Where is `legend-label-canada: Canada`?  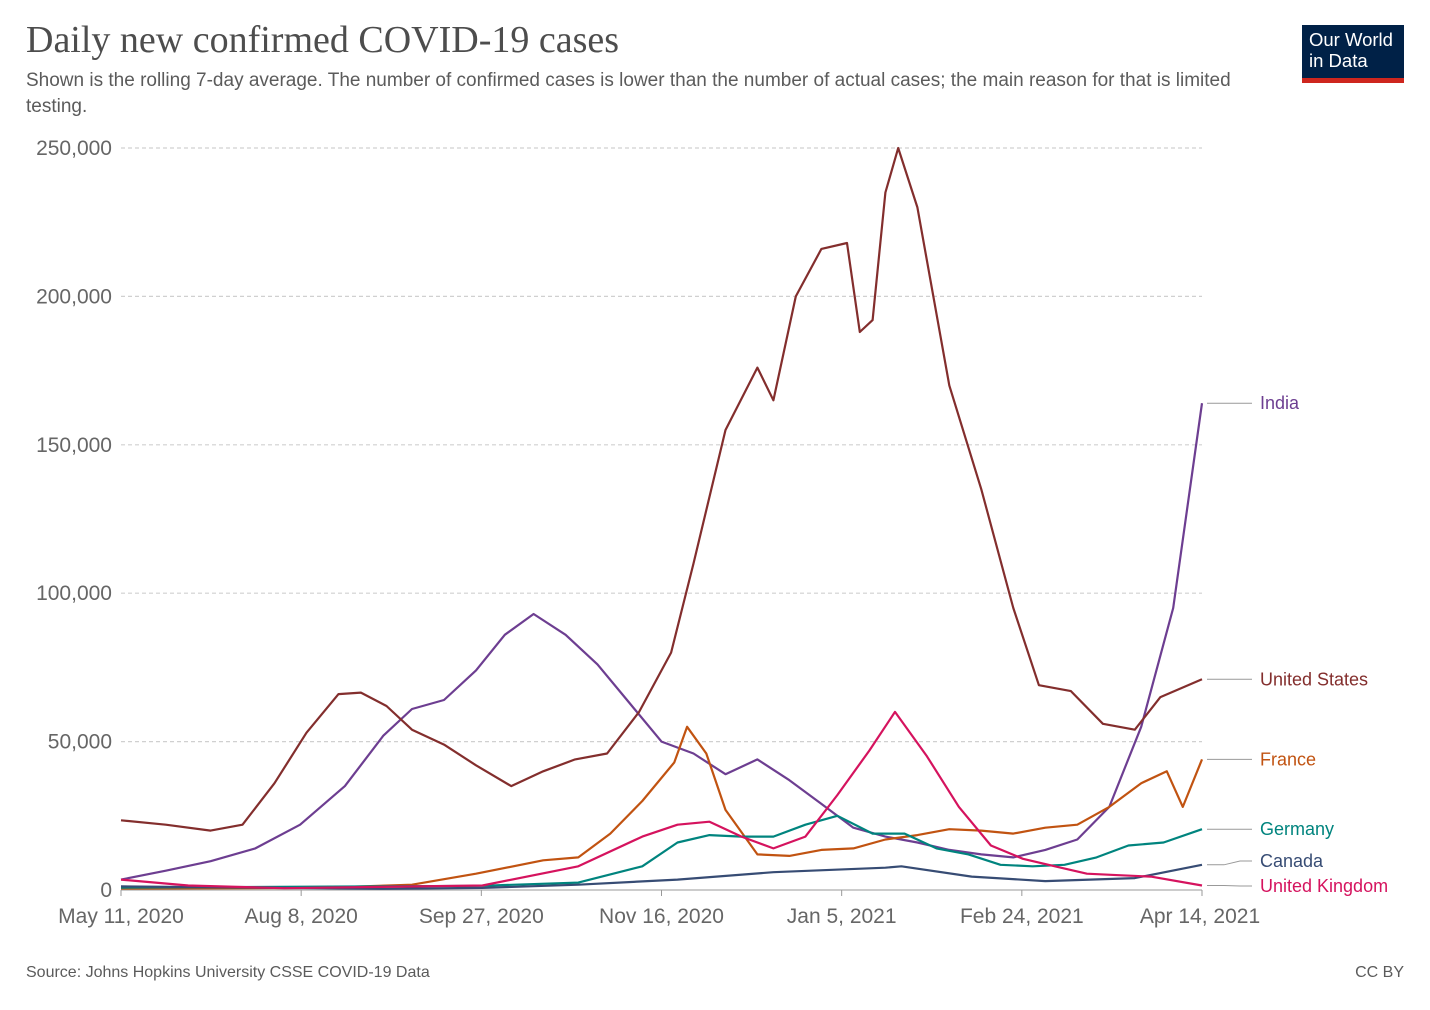 legend-label-canada: Canada is located at coordinates (1292, 861).